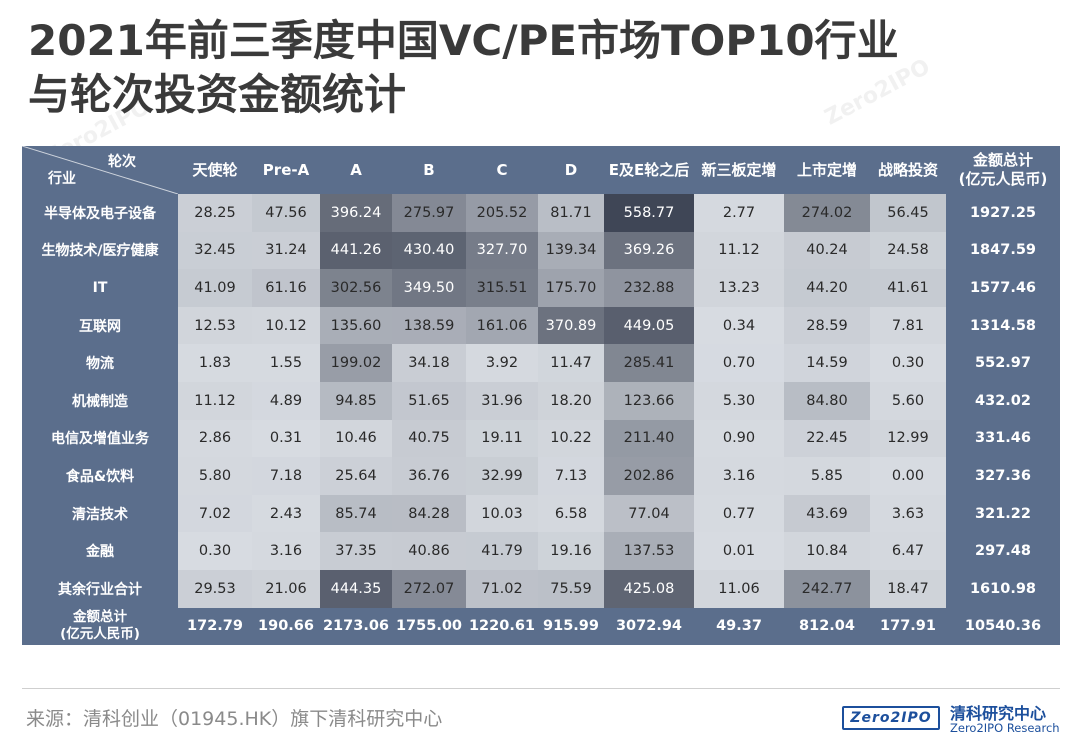  Describe the element at coordinates (356, 325) in the screenshot. I see `heatmap-cell: 135.60` at that location.